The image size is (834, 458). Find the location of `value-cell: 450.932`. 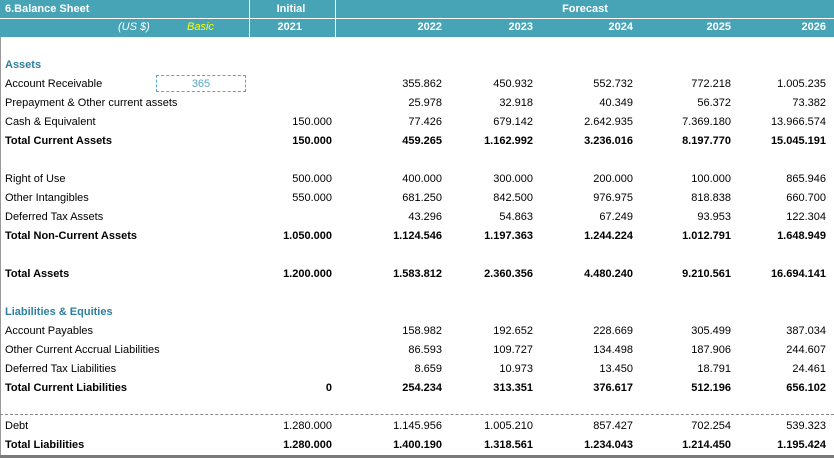

value-cell: 450.932 is located at coordinates (513, 84).